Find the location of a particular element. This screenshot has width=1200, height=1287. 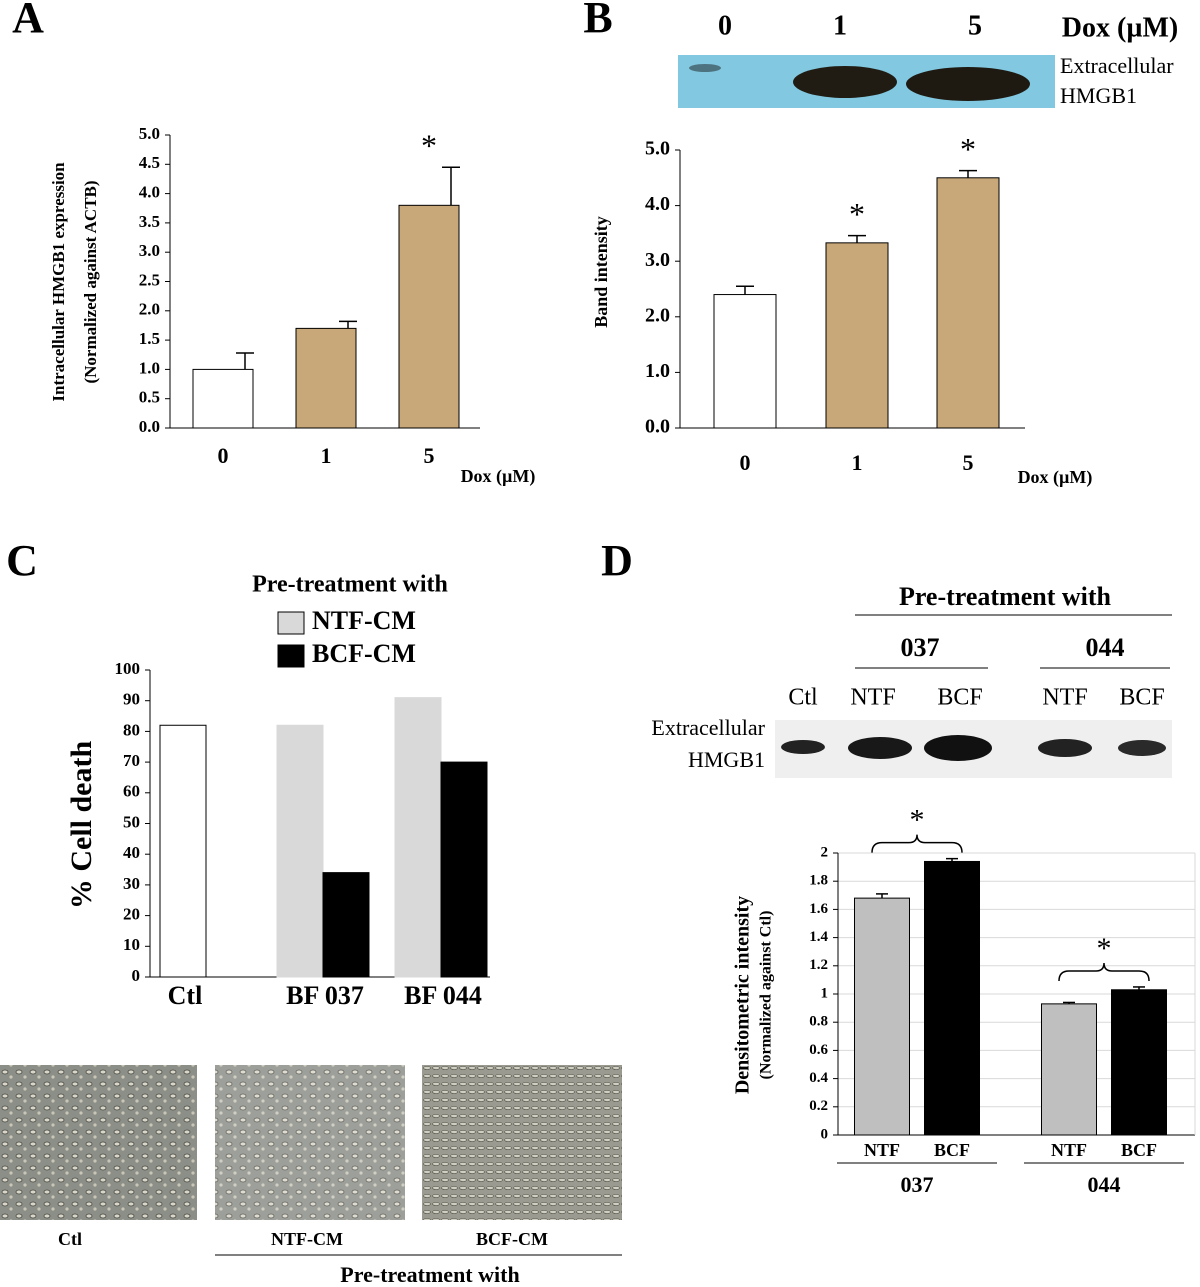

lane-label: Ctl is located at coordinates (803, 698).